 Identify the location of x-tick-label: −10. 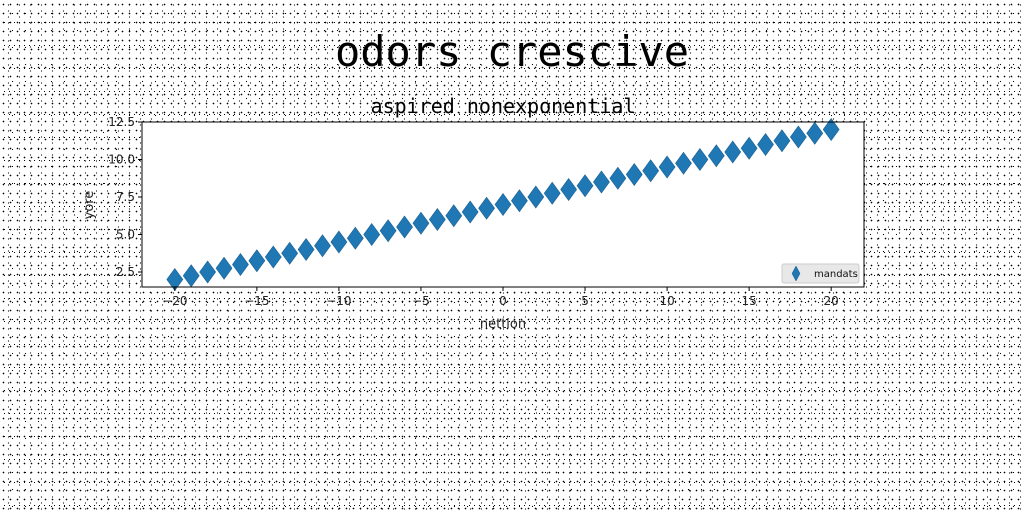
(338, 301).